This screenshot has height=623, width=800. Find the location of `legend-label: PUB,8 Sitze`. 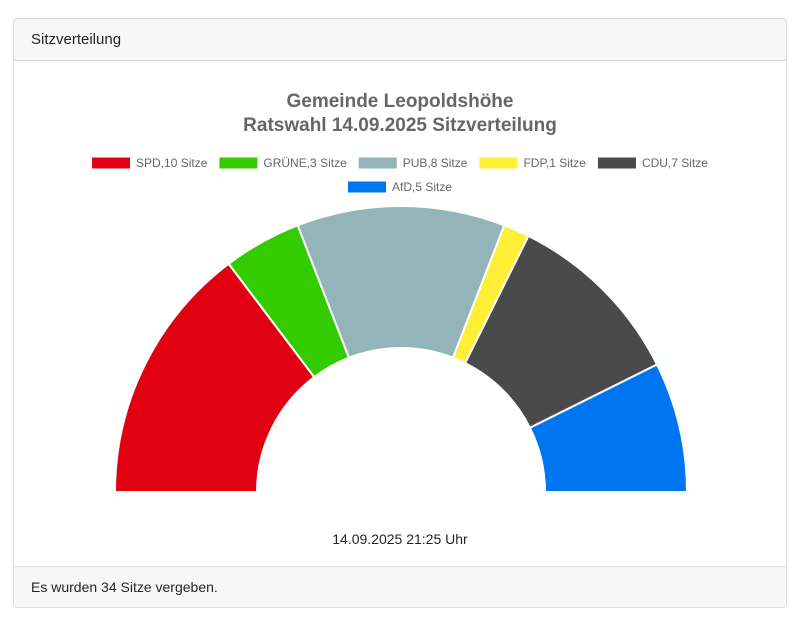

legend-label: PUB,8 Sitze is located at coordinates (435, 163).